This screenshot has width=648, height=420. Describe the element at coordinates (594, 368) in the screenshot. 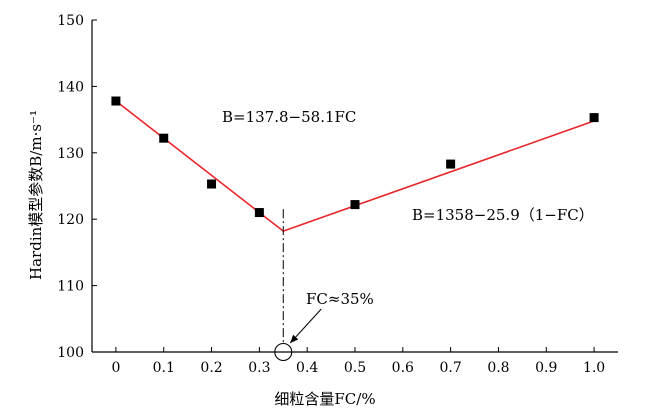

I see `x-tick-label: 1.0` at that location.